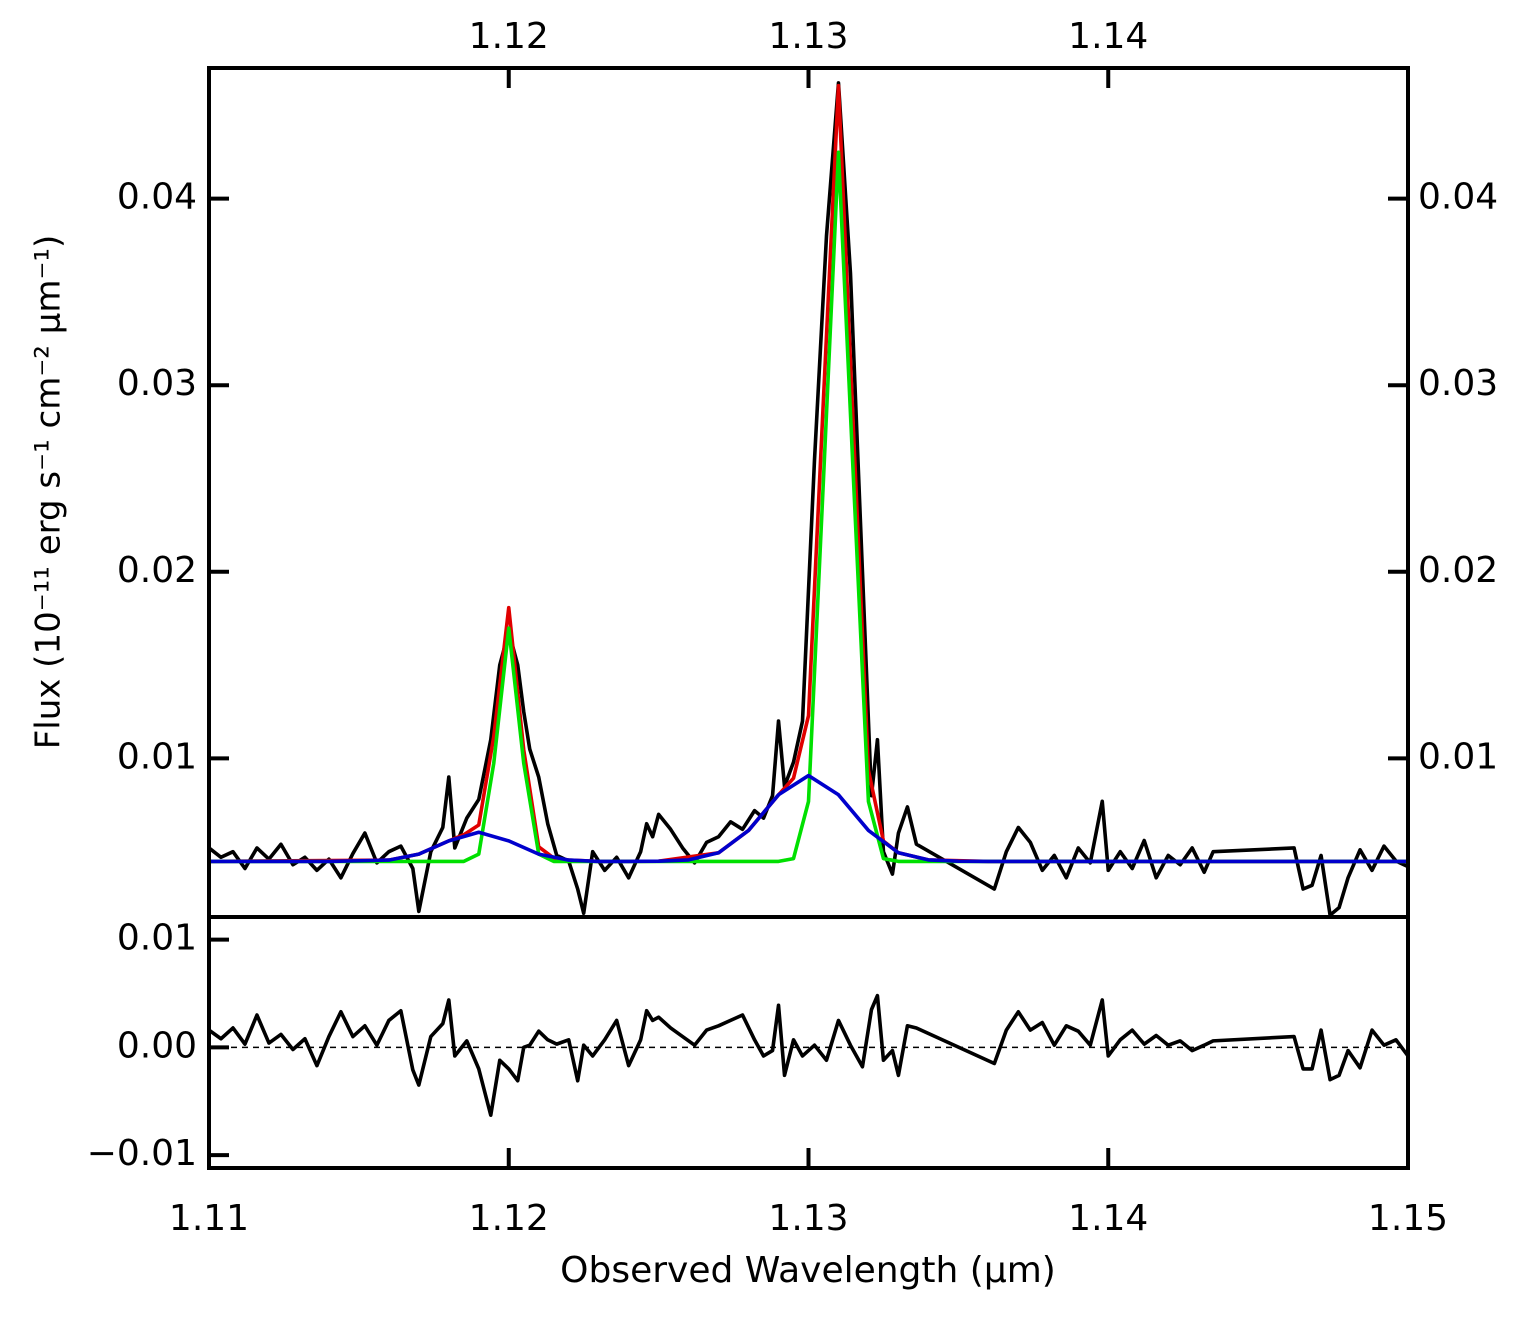 This screenshot has width=1539, height=1318. What do you see at coordinates (1458, 756) in the screenshot?
I see `y2-tick-label: 0.01` at bounding box center [1458, 756].